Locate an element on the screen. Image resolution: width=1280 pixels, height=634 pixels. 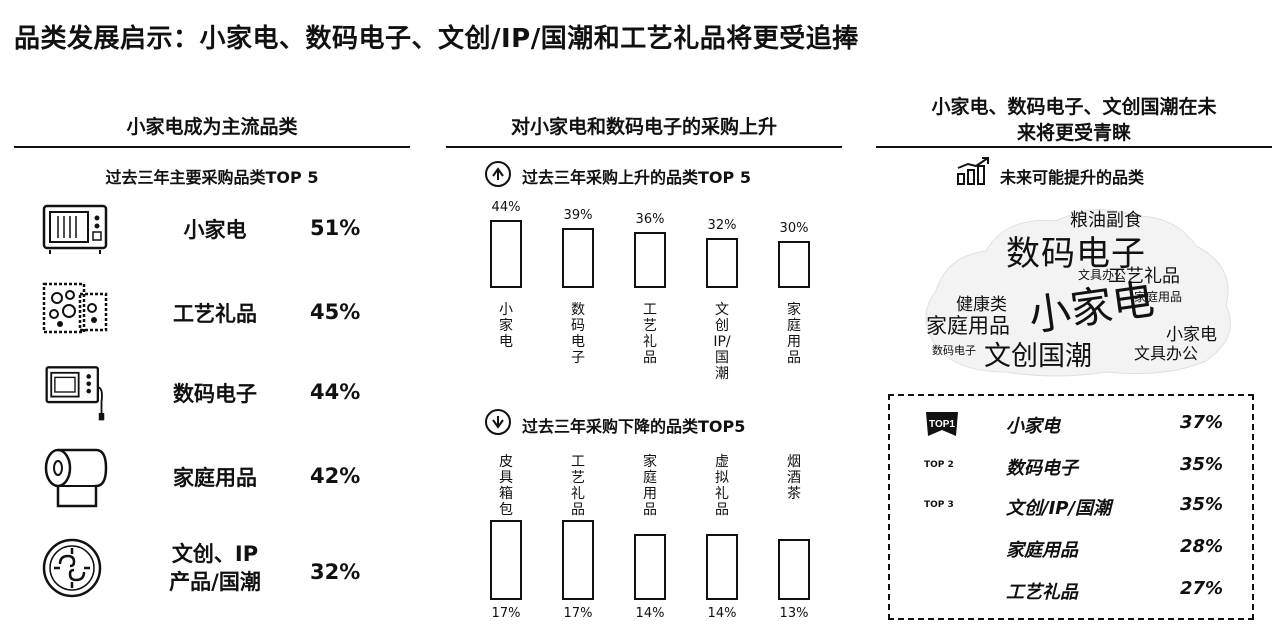
cloud-word: 健康类 is located at coordinates (981, 305).